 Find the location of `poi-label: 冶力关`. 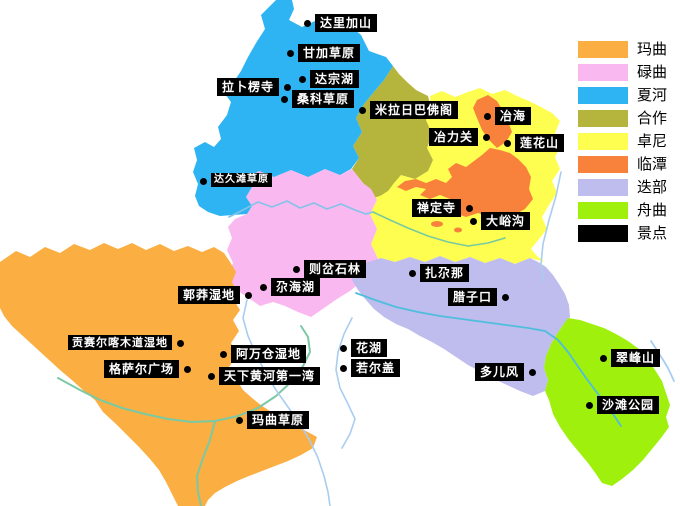

poi-label: 冶力关 is located at coordinates (453, 137).